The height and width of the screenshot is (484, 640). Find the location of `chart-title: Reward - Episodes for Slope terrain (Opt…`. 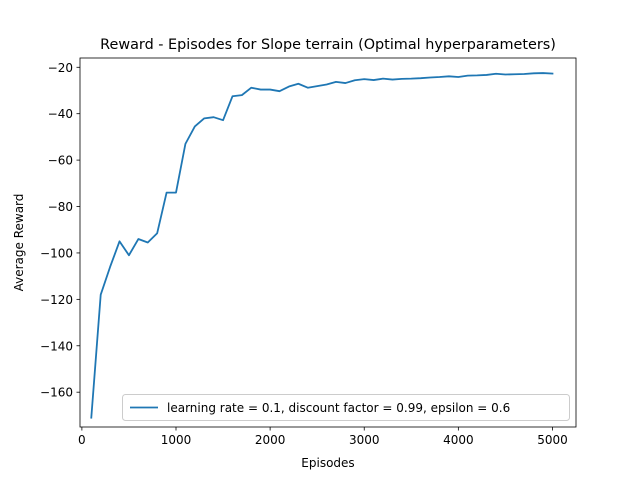

chart-title: Reward - Episodes for Slope terrain (Opt… is located at coordinates (328, 45).